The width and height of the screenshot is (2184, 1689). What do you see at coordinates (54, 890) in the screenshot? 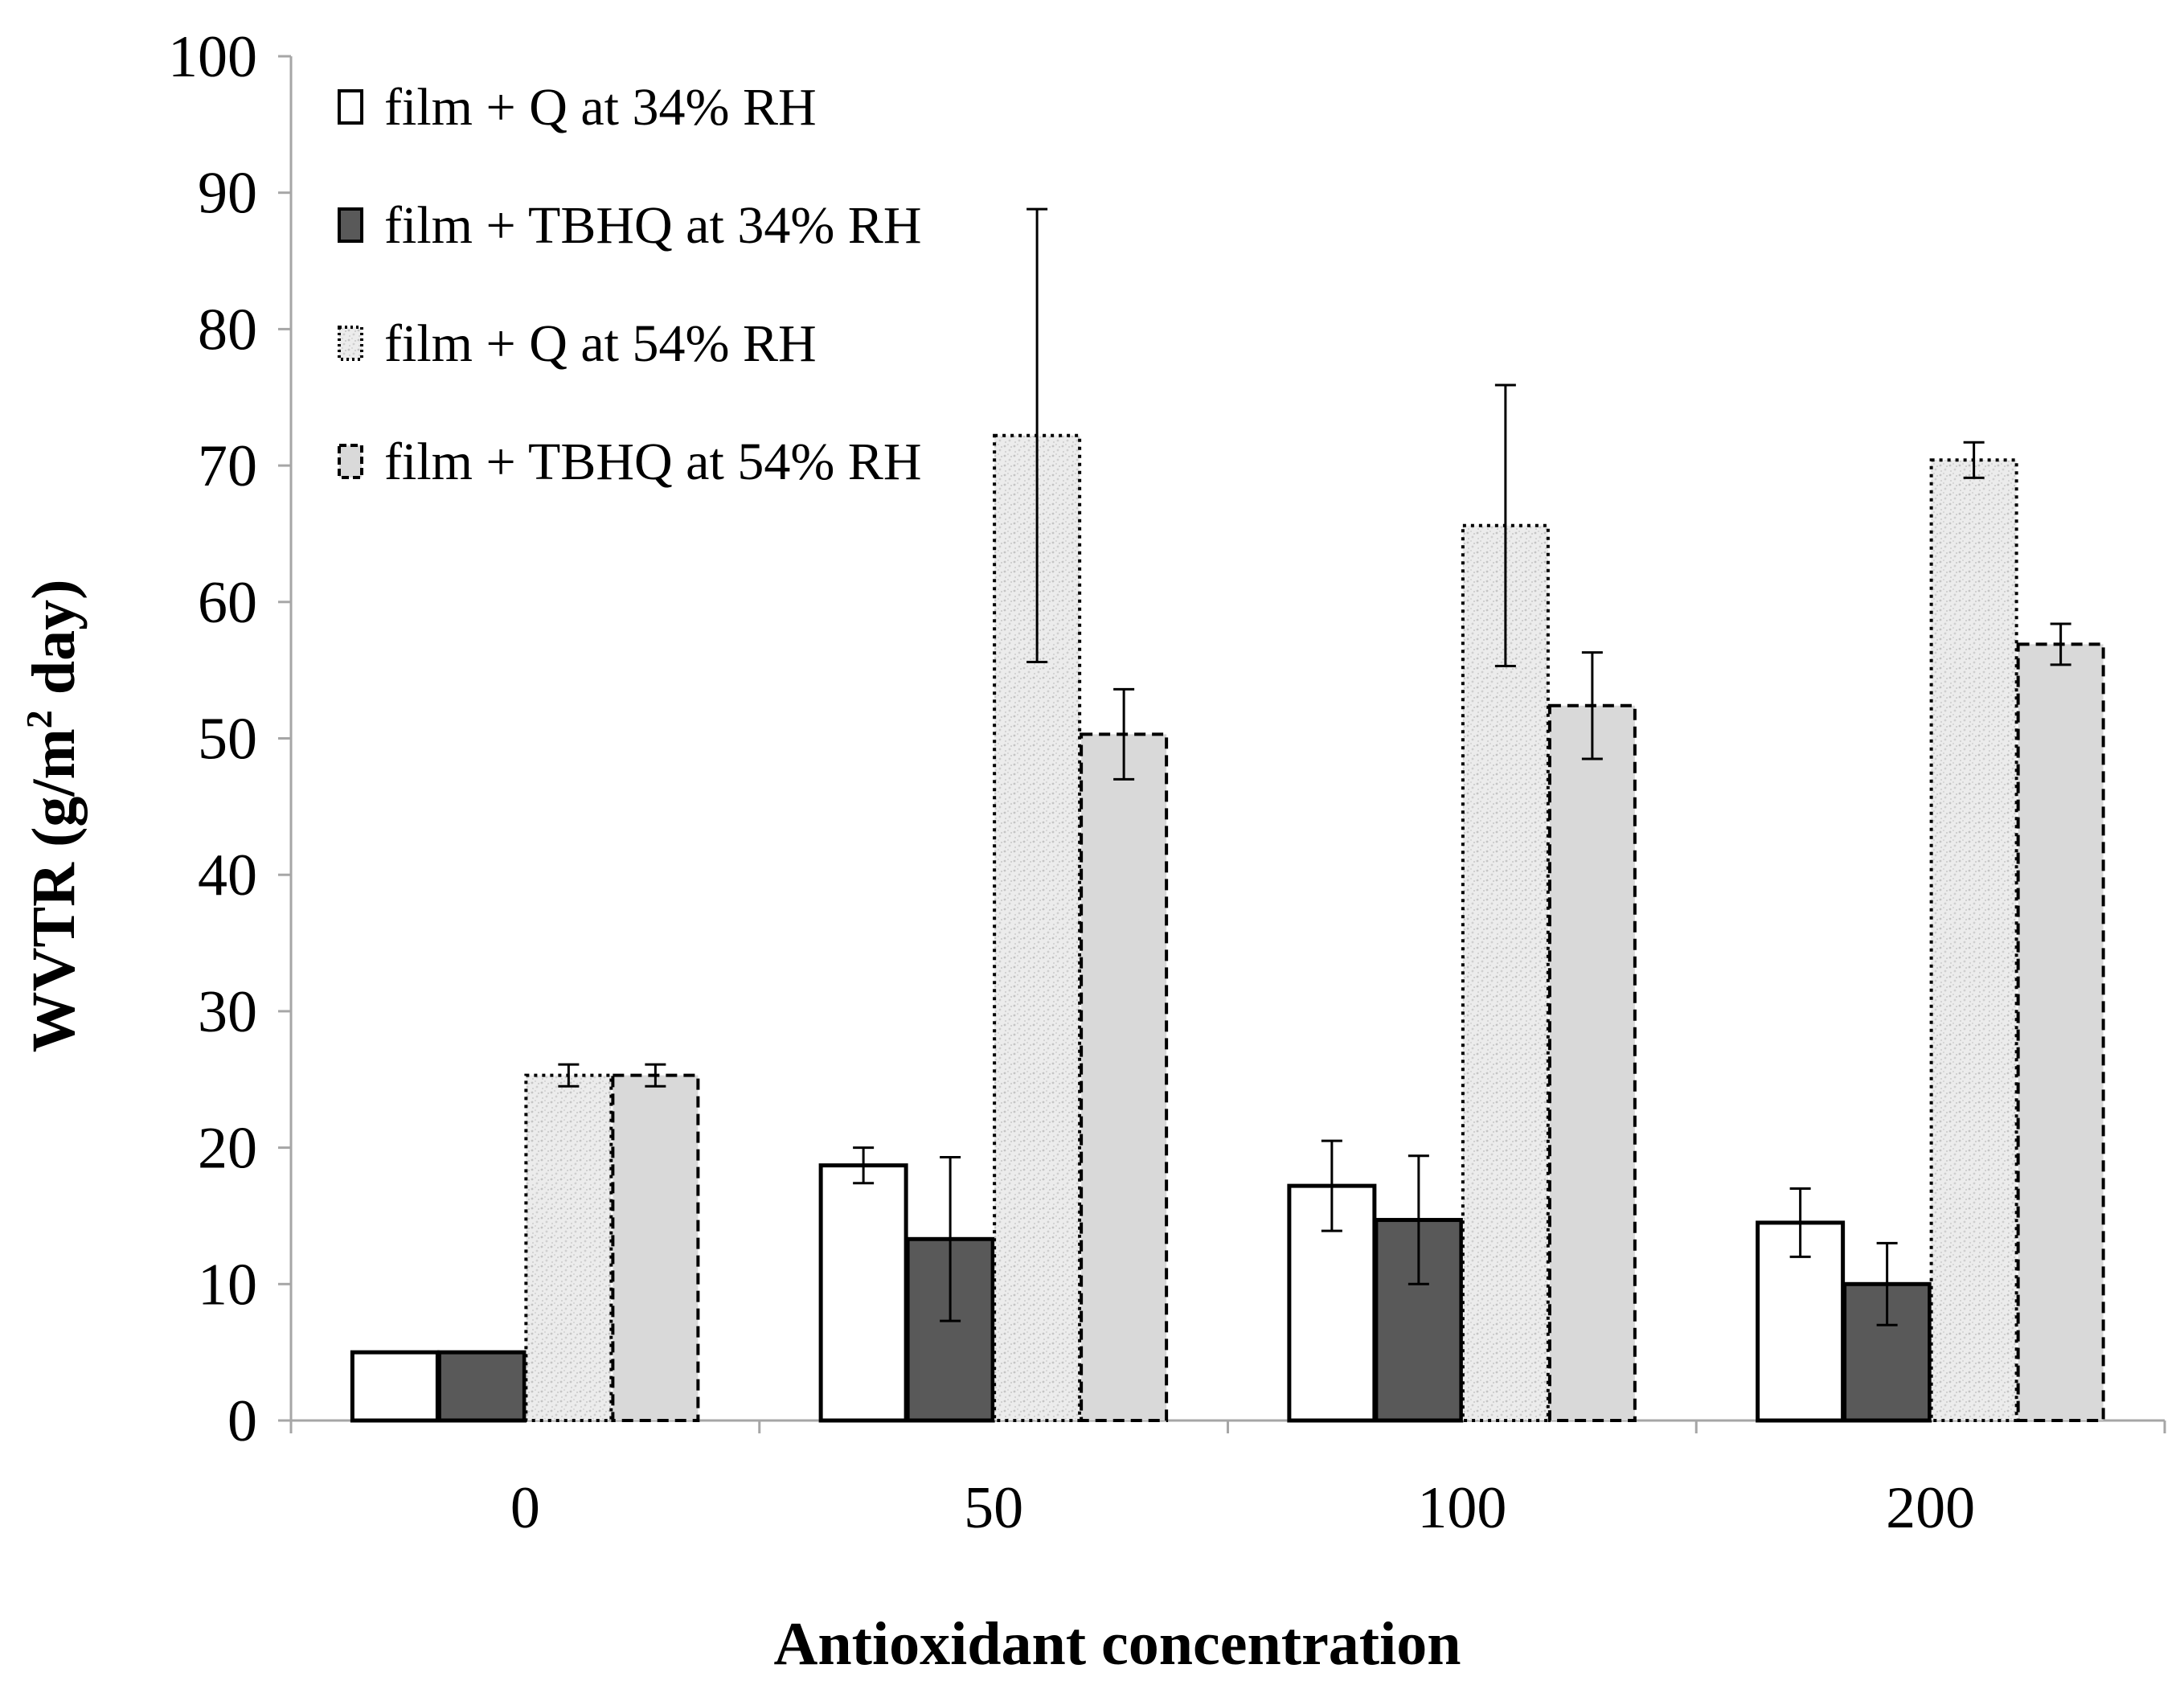
I see `y-axis-title-main: WVTR (g/m` at bounding box center [54, 890].